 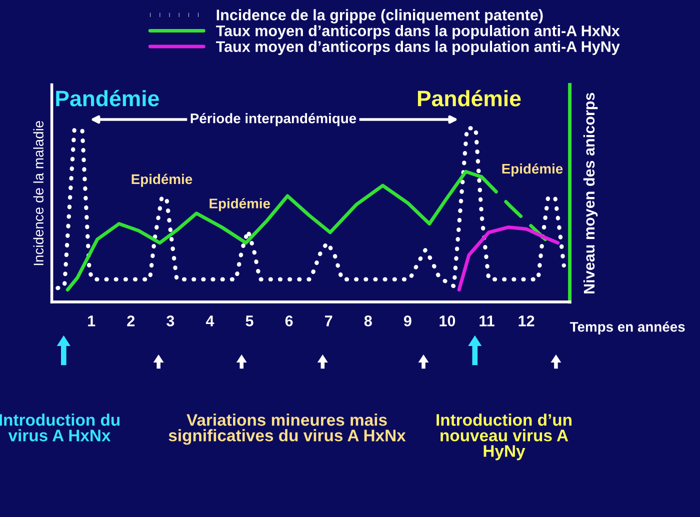 I want to click on x-tick-label: 11, so click(x=487, y=321).